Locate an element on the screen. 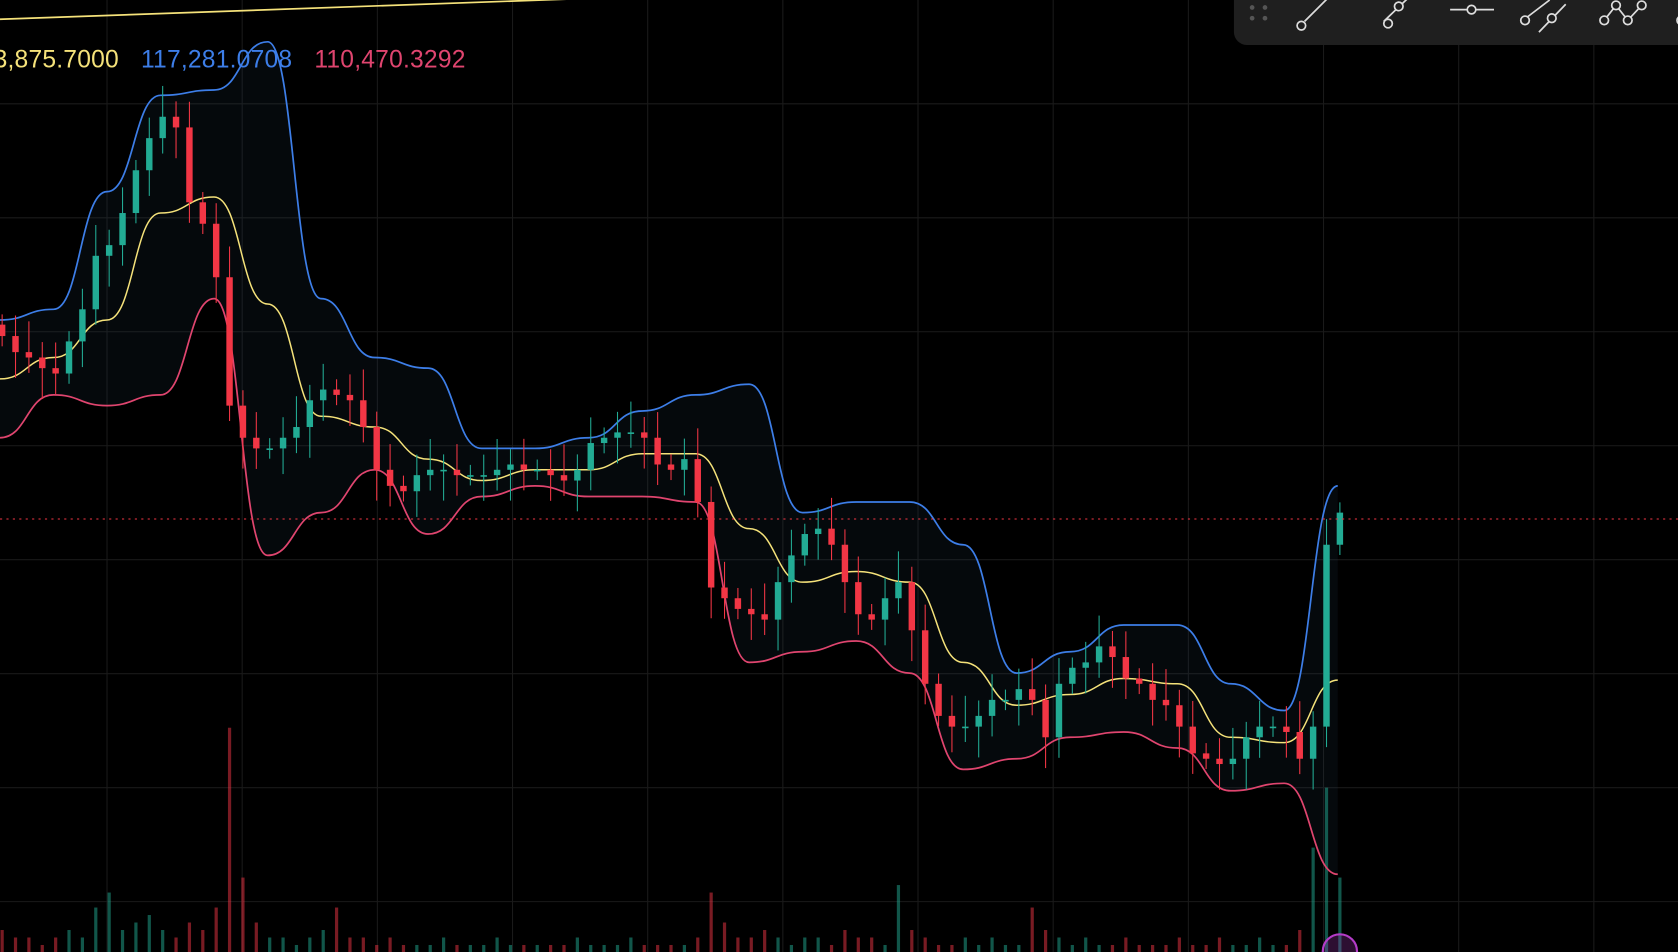  drag-handle-icon is located at coordinates (1258, 13).